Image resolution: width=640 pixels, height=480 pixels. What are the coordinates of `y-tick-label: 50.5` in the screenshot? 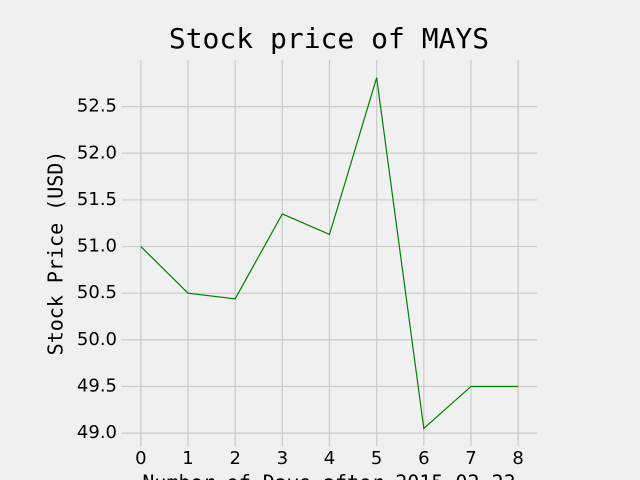 It's located at (97, 292).